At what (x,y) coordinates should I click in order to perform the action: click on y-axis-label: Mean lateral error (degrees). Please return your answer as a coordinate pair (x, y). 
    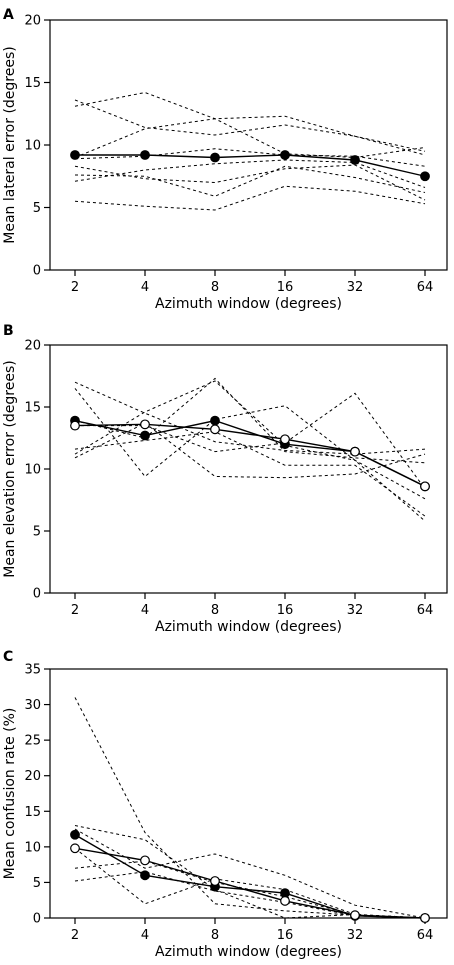
    Looking at the image, I should click on (10, 144).